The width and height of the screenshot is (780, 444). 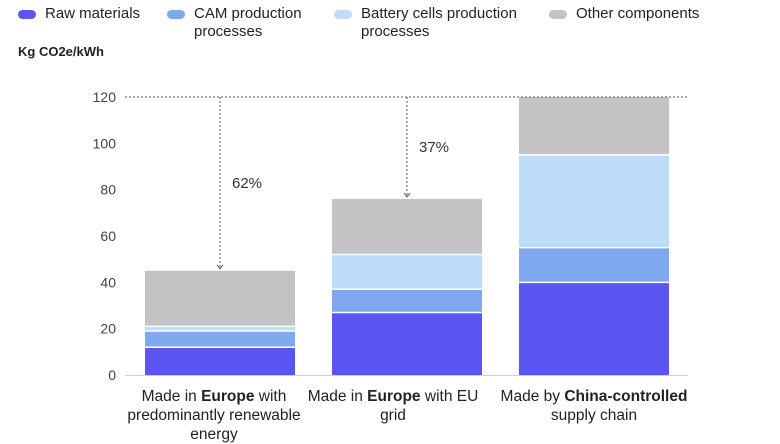 I want to click on category-label-part: with EU grid, so click(x=429, y=406).